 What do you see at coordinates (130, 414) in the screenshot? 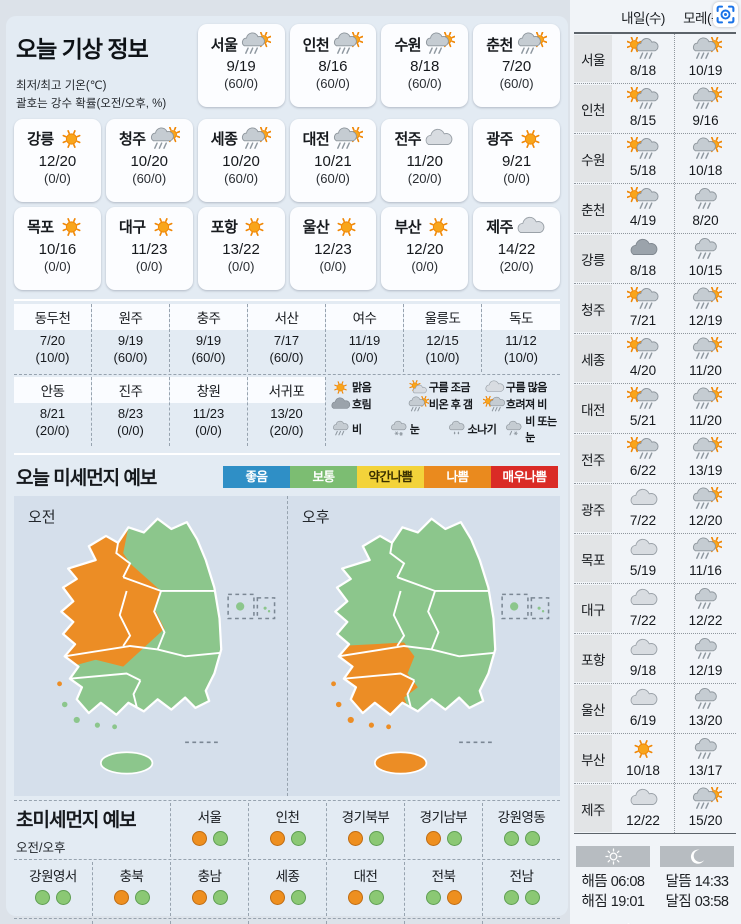
I see `temp-low-high: 8/23` at bounding box center [130, 414].